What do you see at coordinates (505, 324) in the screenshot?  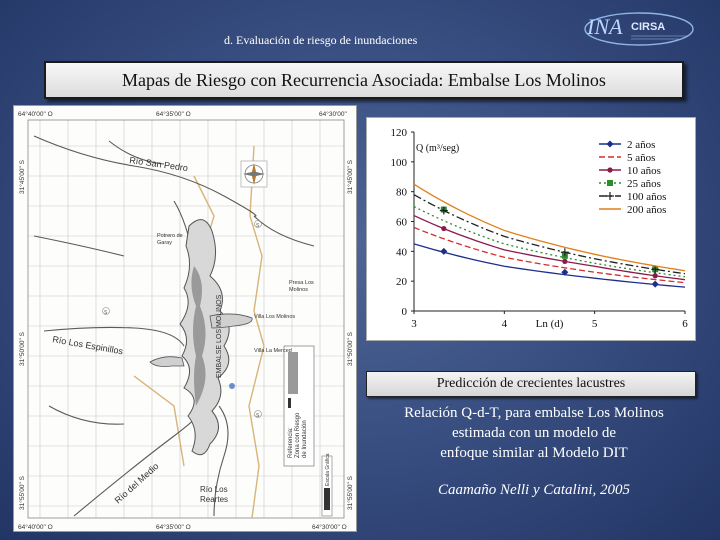 I see `x-tick-label: 4` at bounding box center [505, 324].